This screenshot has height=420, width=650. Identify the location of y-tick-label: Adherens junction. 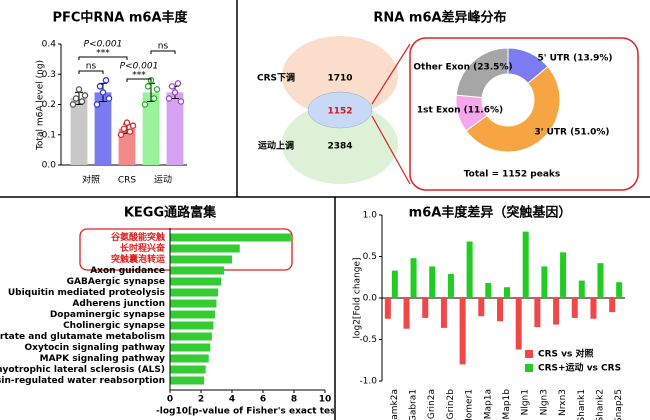
(118, 304).